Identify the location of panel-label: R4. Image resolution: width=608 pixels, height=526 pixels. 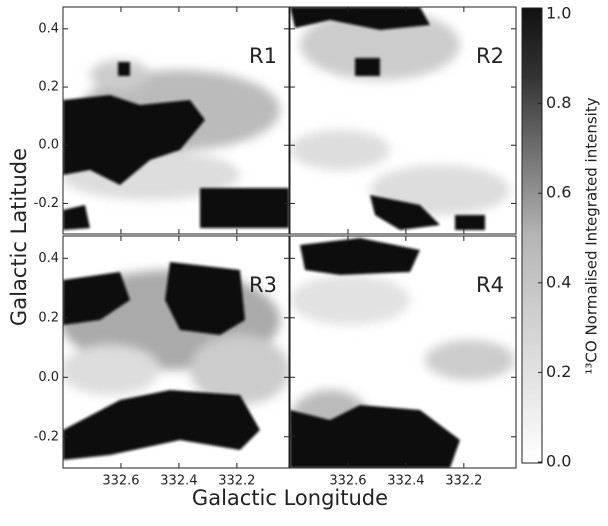
(490, 285).